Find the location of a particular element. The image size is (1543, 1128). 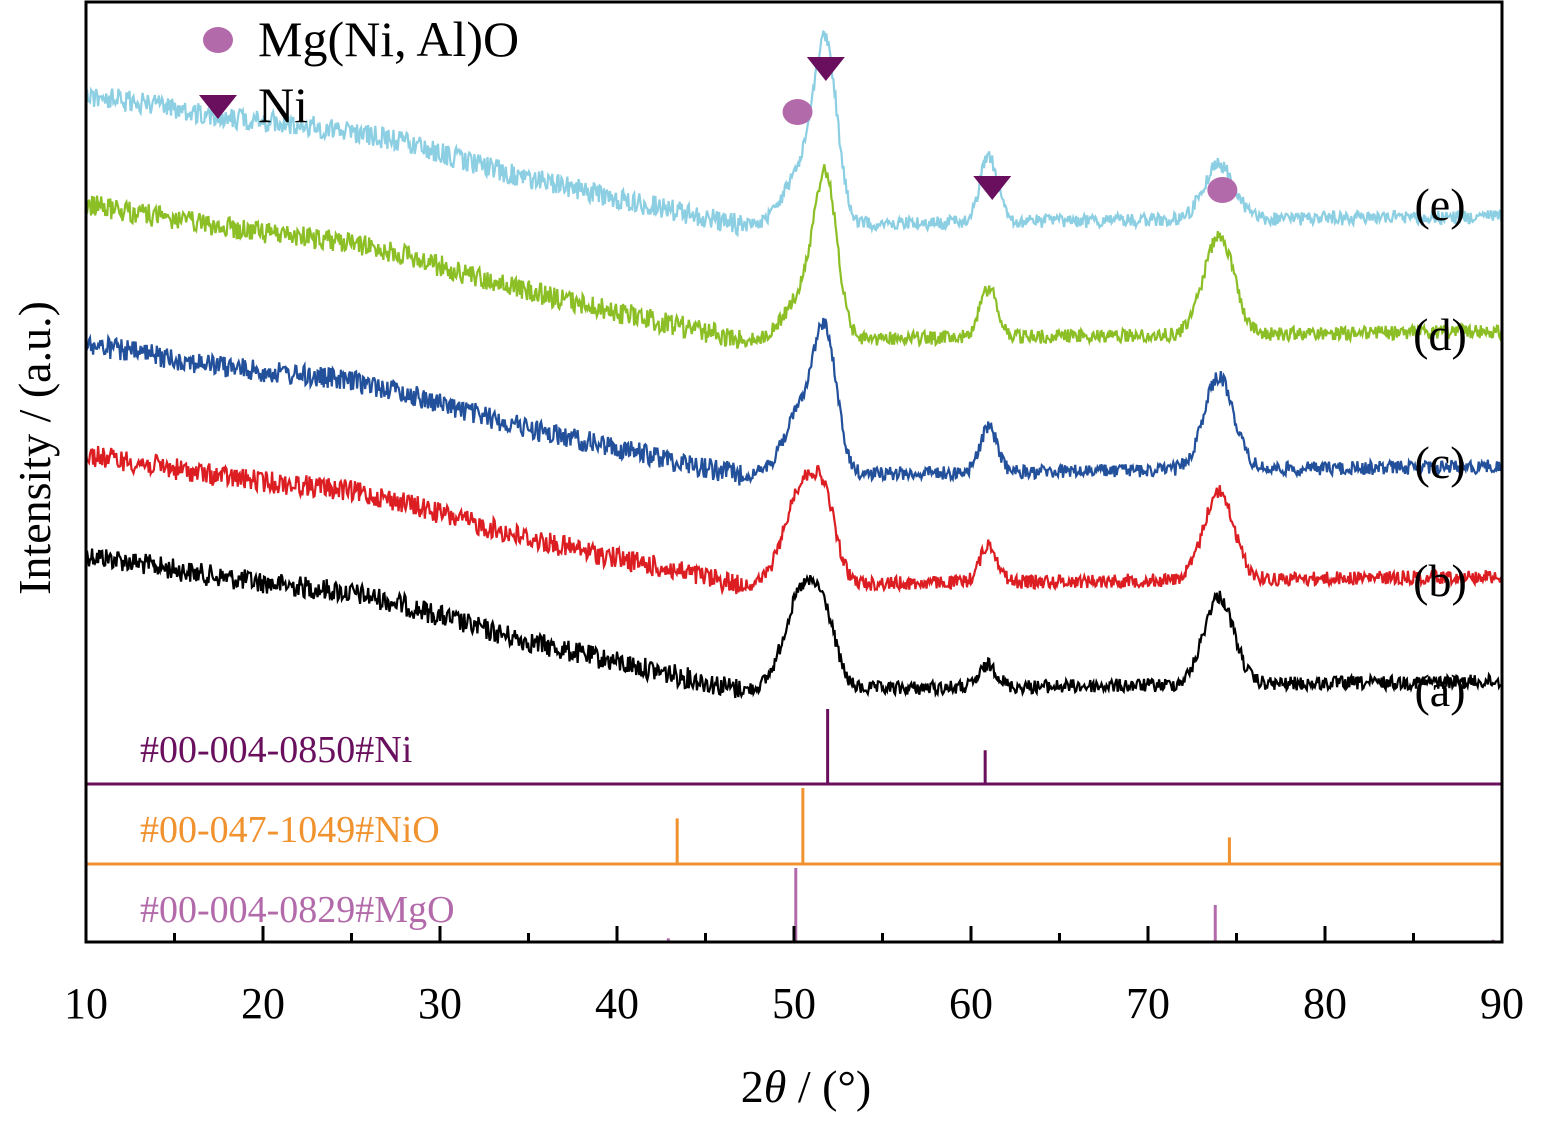

series-label: (c) is located at coordinates (1439, 462).